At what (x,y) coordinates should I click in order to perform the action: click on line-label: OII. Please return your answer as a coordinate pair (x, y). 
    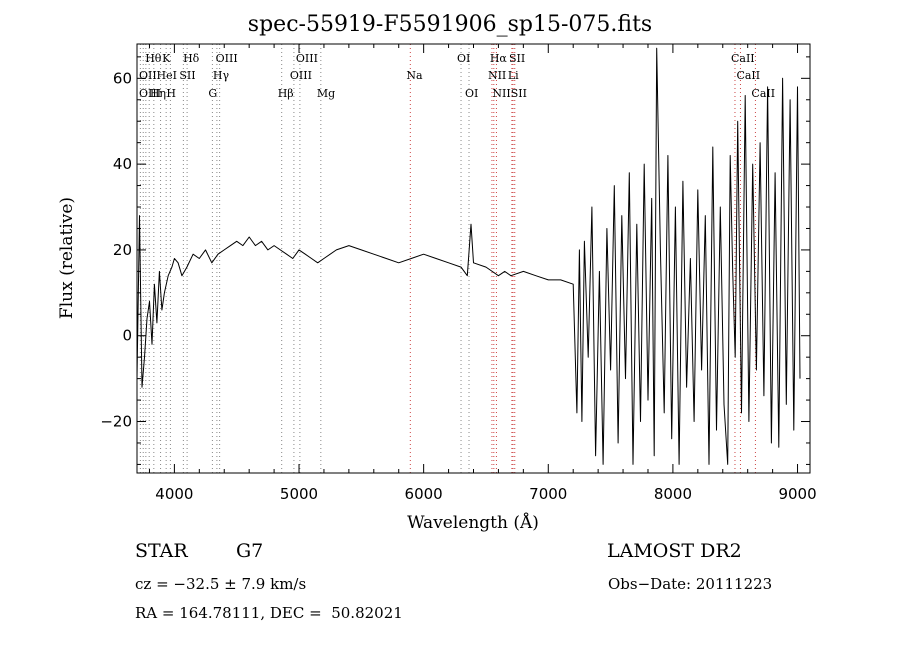
    Looking at the image, I should click on (148, 75).